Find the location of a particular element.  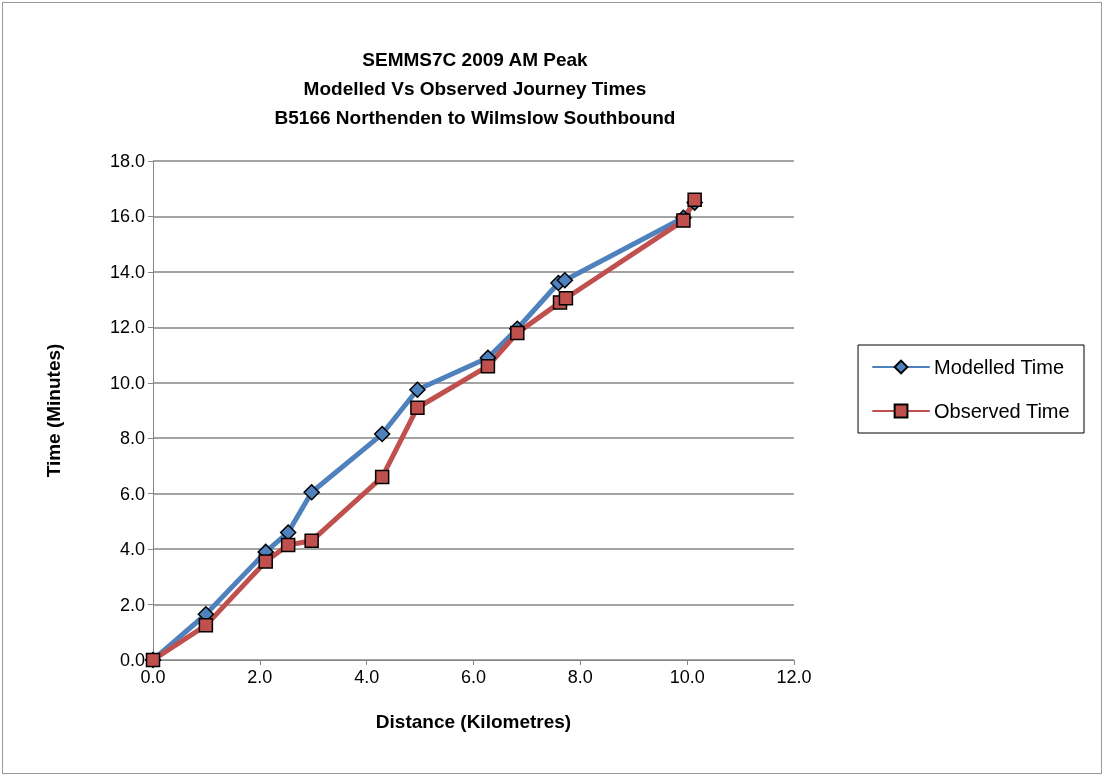

x-tick-label: 12.0 is located at coordinates (794, 677).